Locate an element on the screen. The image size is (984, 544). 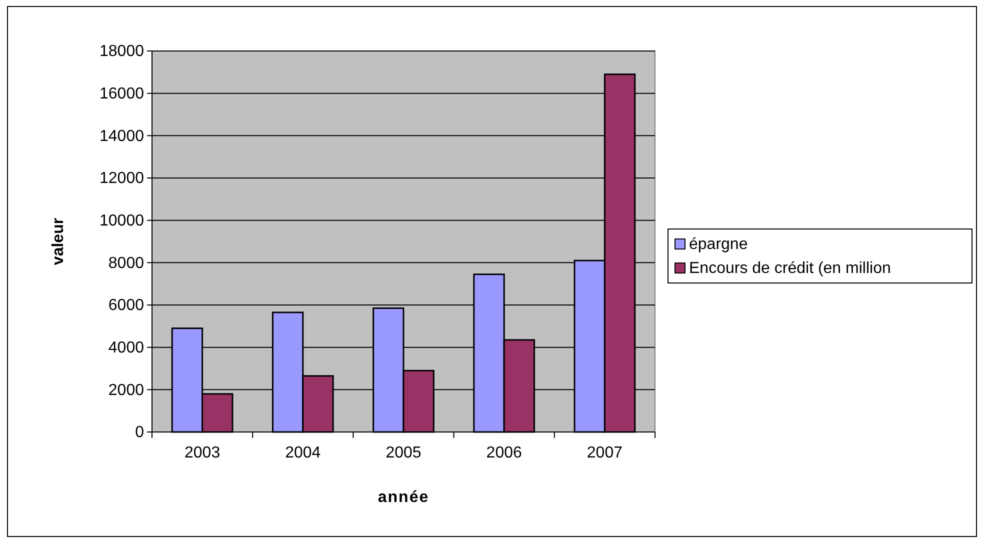
y-tick-label: 10000 is located at coordinates (122, 221).